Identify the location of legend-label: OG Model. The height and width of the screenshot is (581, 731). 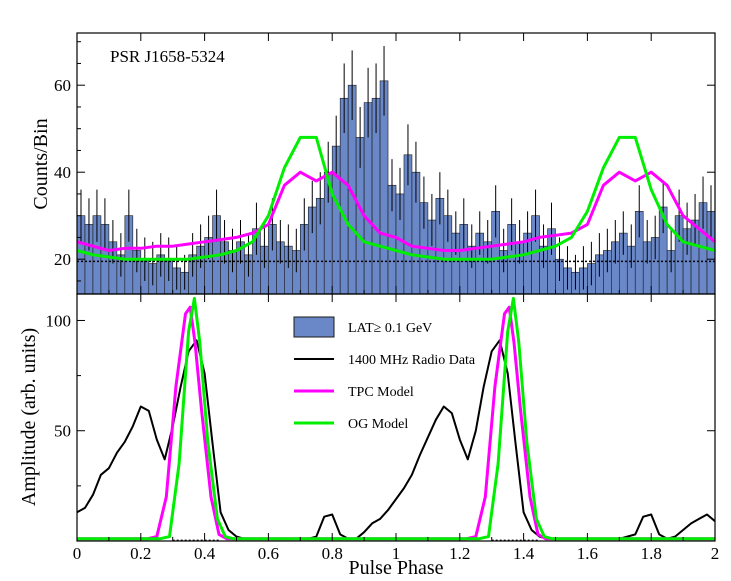
(378, 424).